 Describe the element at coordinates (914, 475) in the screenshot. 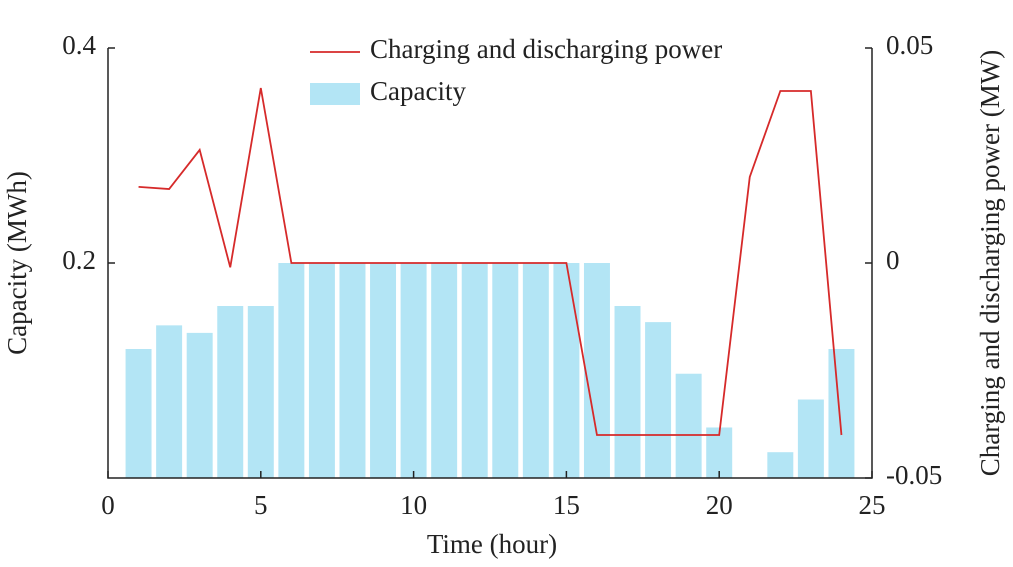

I see `y2-tick-label: -0.05` at that location.